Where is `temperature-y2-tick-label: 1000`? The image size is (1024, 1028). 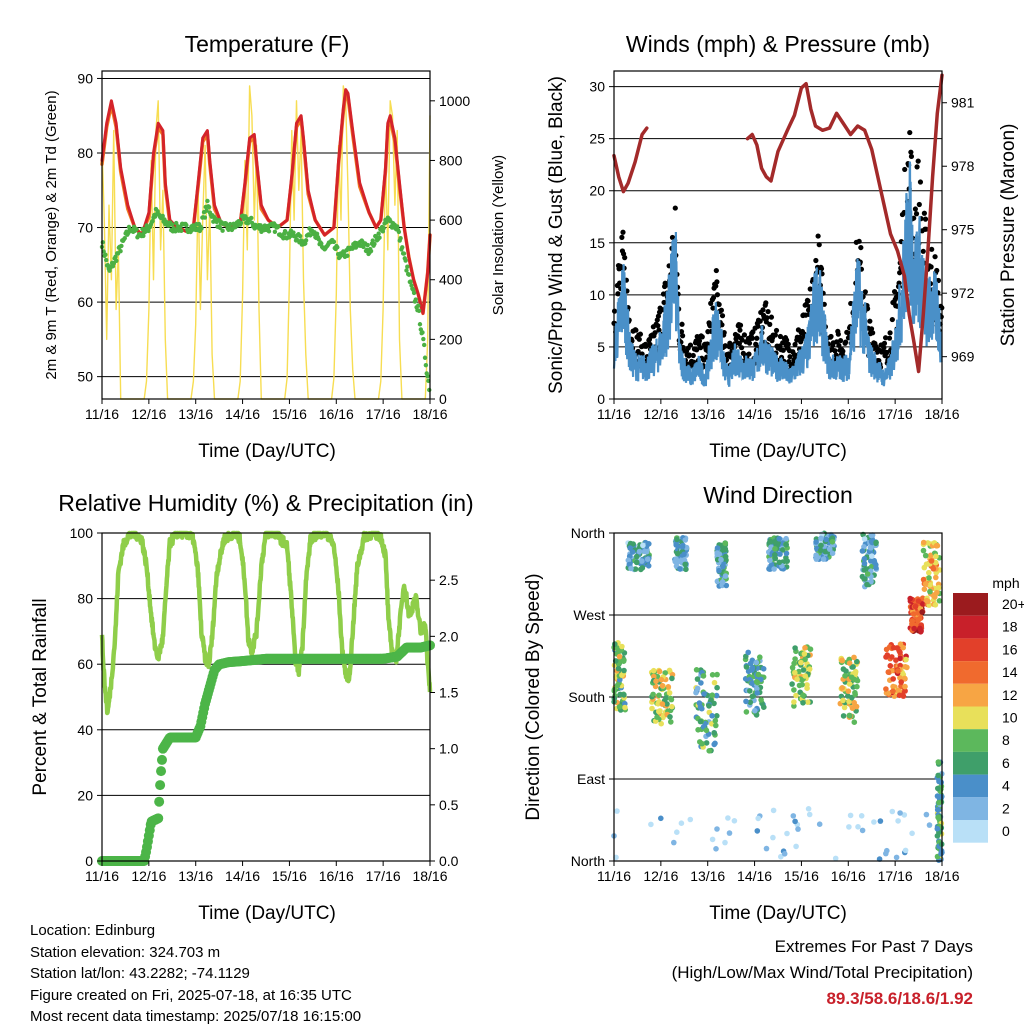
temperature-y2-tick-label: 1000 is located at coordinates (454, 101).